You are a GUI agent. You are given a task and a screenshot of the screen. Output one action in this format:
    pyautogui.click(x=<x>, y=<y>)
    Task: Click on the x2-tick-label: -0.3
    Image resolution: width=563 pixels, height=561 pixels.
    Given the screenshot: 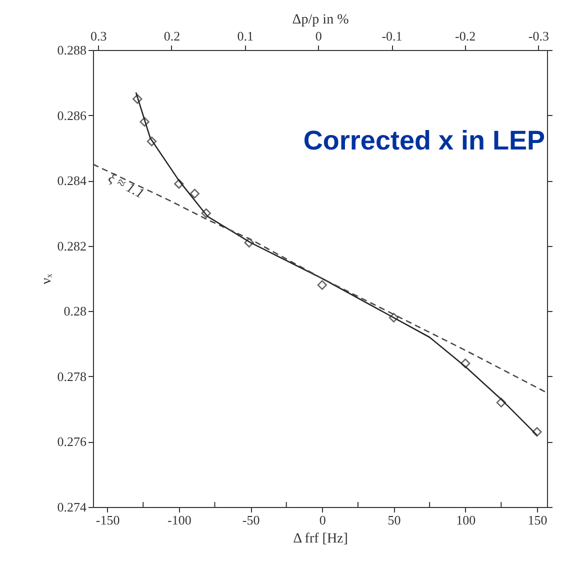 What is the action you would take?
    pyautogui.click(x=538, y=36)
    